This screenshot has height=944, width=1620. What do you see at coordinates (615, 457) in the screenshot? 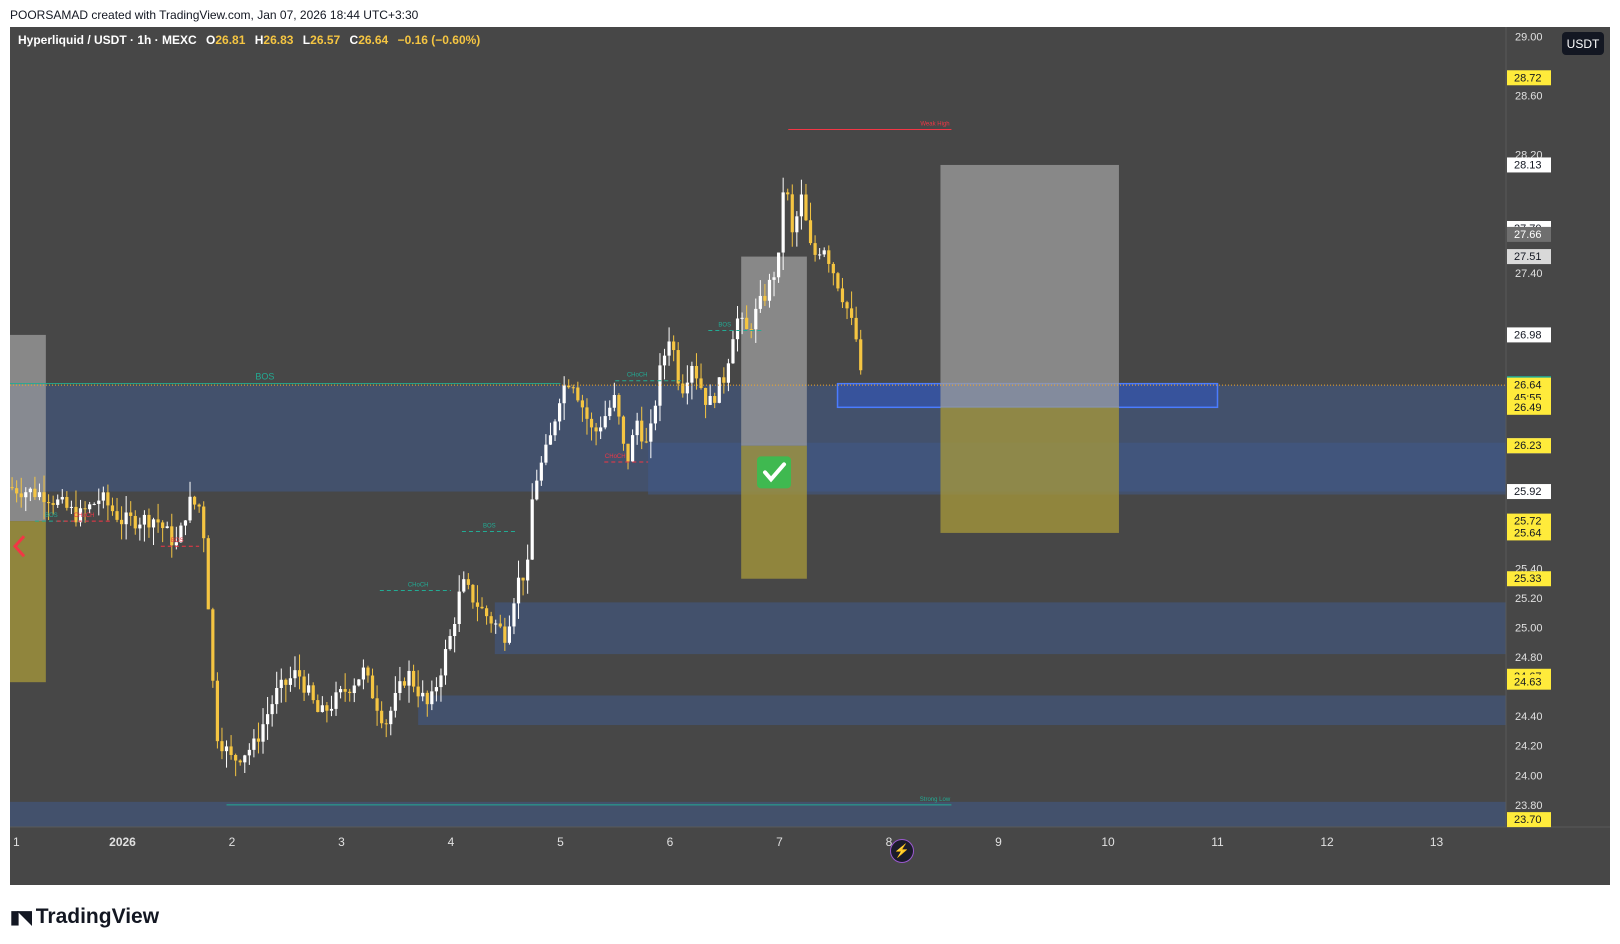
I see `structure-label-7: CHoCH` at bounding box center [615, 457].